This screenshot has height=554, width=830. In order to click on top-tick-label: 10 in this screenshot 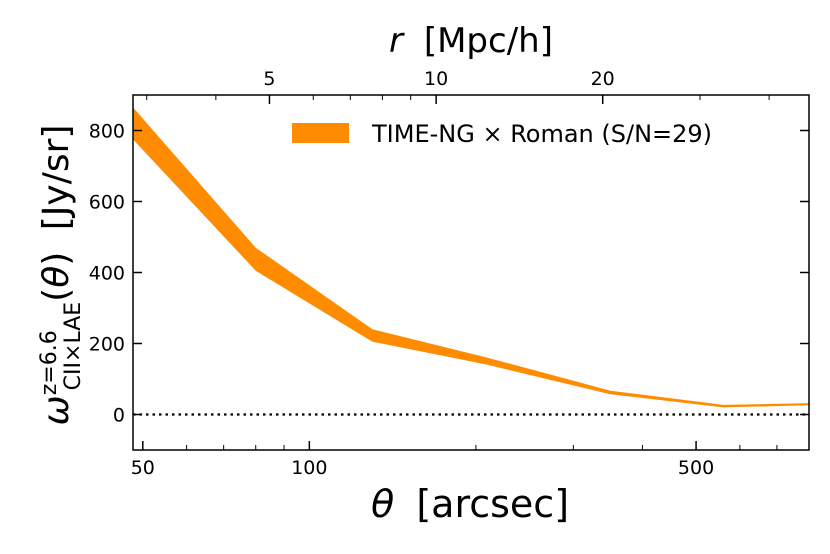, I will do `click(436, 79)`.